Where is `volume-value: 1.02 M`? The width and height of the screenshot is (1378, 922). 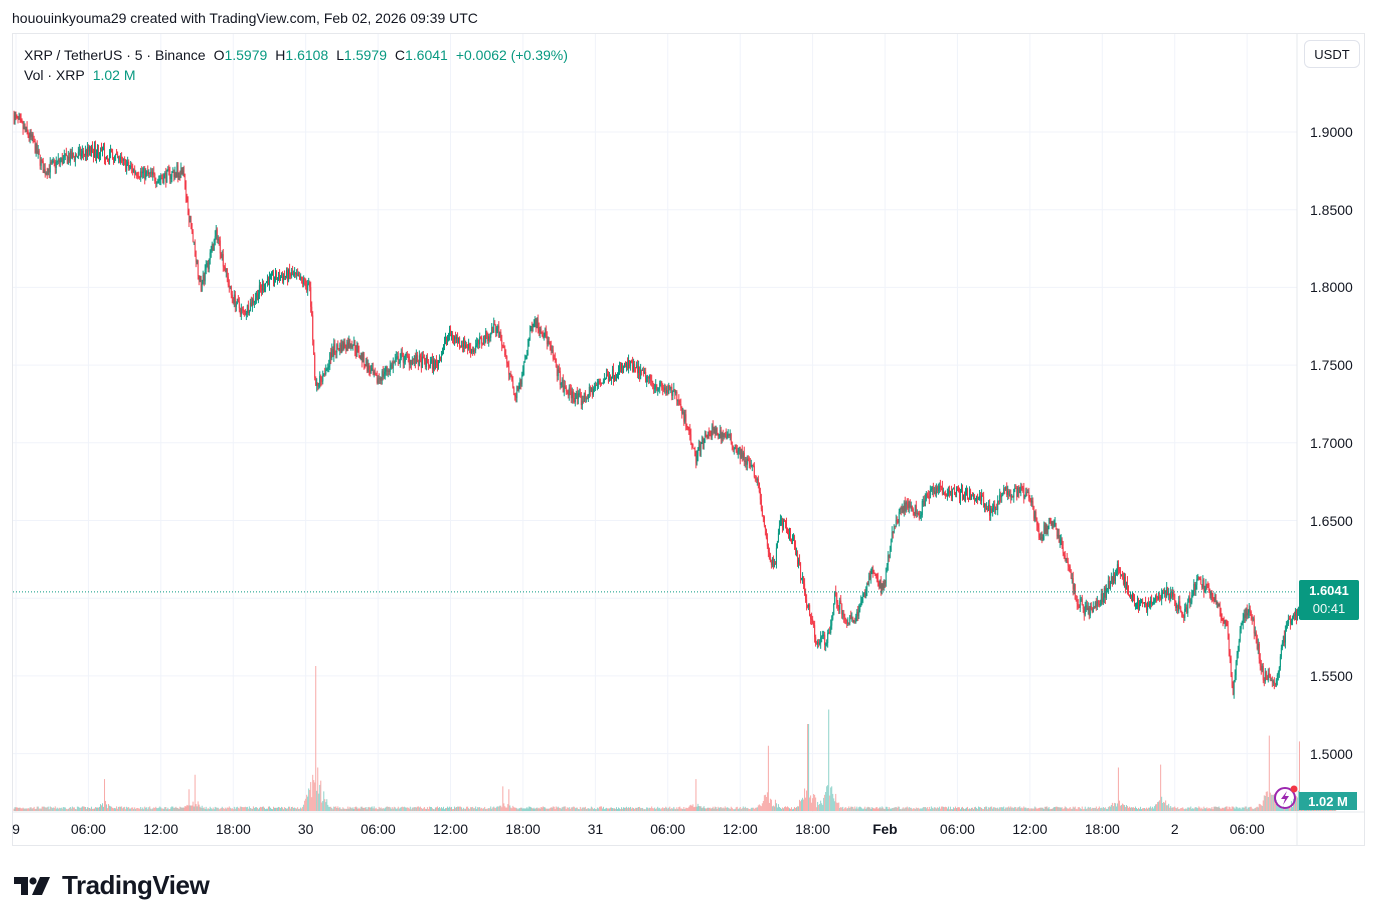
volume-value: 1.02 M is located at coordinates (114, 75).